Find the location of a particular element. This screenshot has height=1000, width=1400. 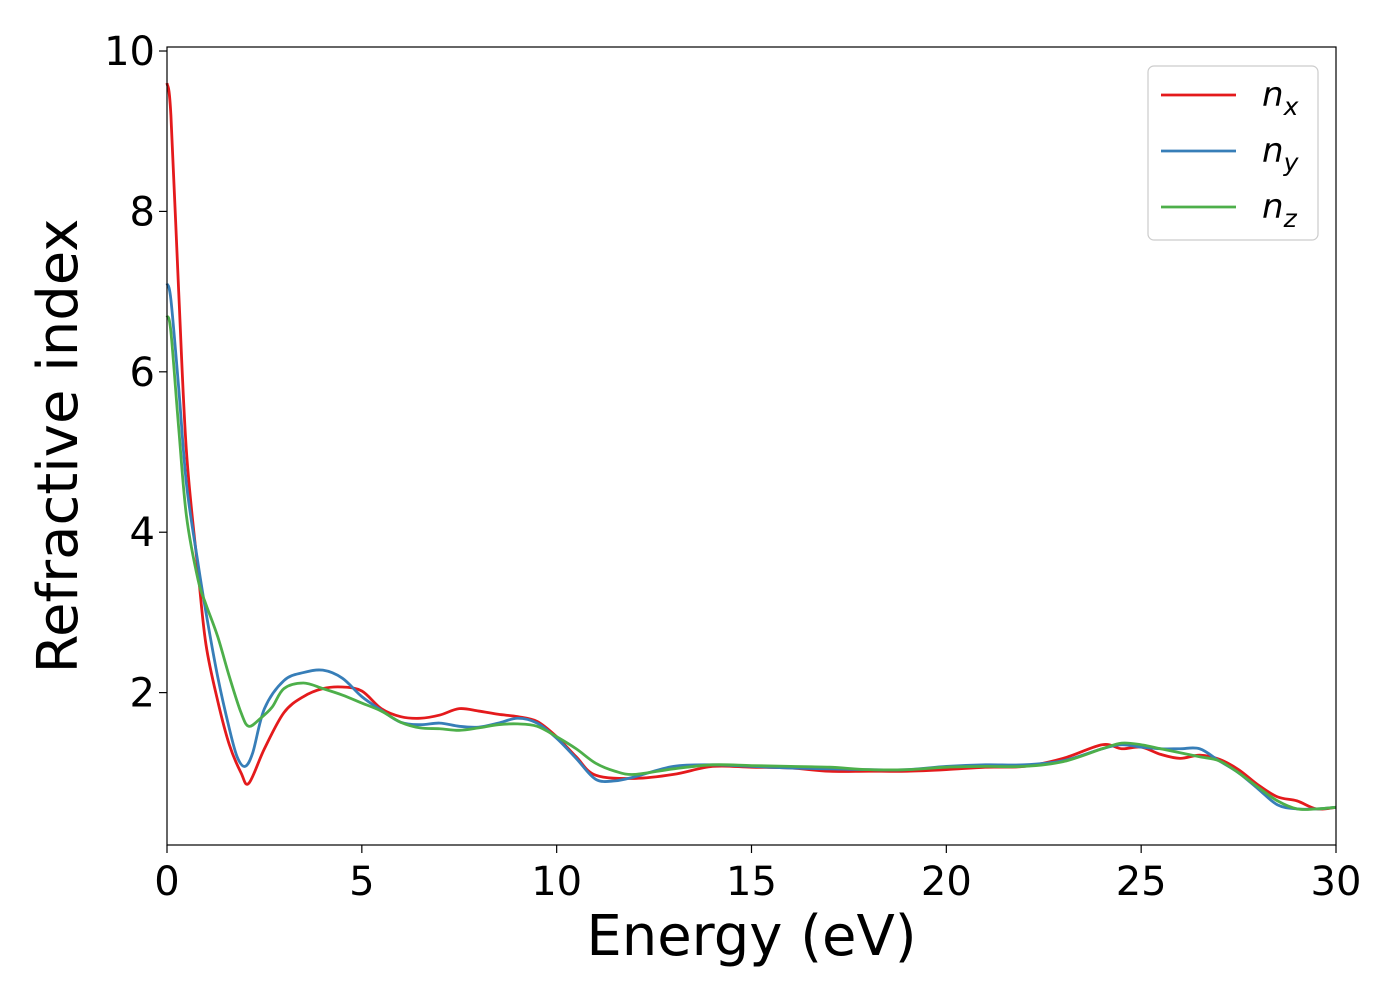

y-axis: 2 4 6 8 10 is located at coordinates (135, 373).